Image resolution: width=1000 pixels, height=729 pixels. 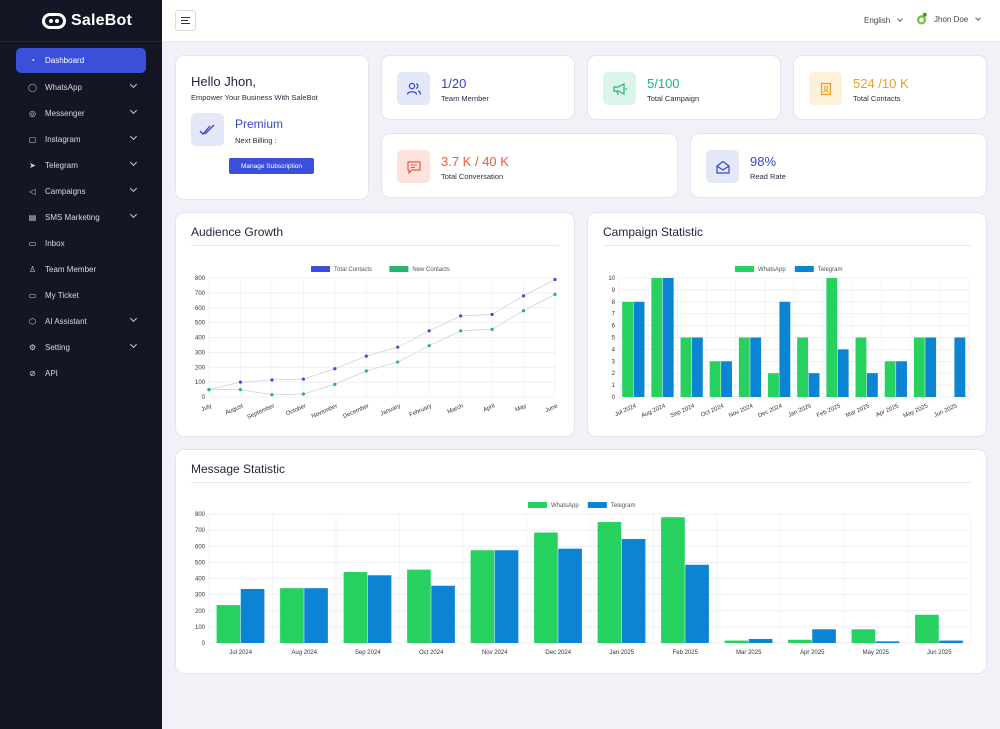 What do you see at coordinates (271, 166) in the screenshot?
I see `manage-subscription-button: Manage Subscription` at bounding box center [271, 166].